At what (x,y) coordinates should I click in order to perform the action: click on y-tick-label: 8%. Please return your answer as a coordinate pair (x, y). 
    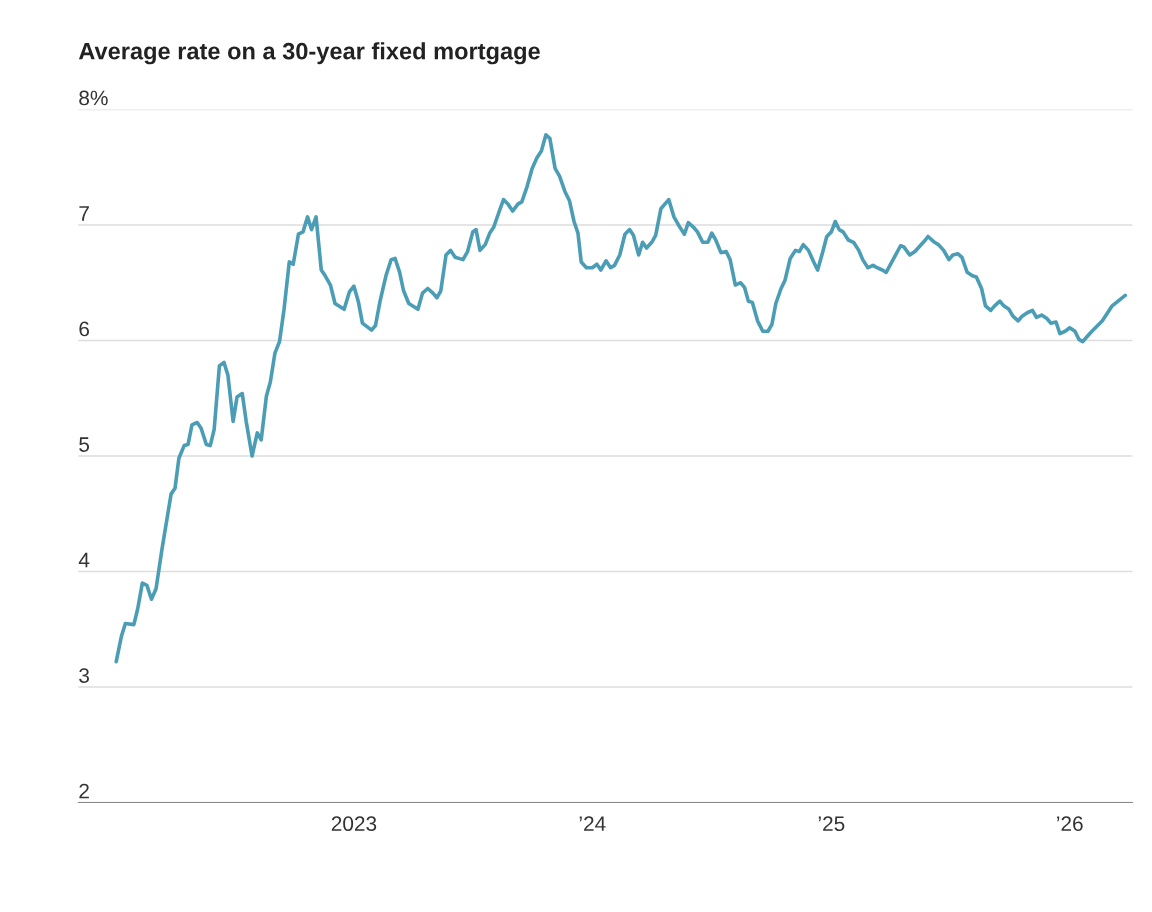
    Looking at the image, I should click on (93, 98).